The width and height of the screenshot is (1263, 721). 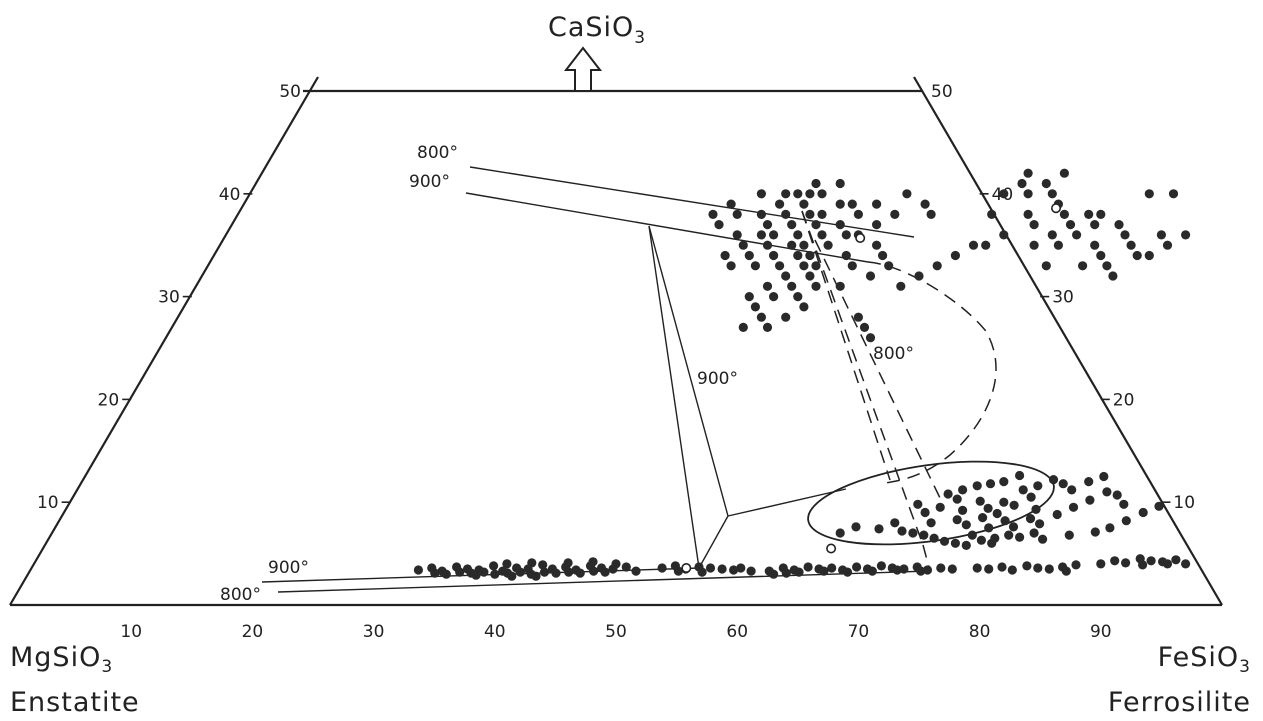 What do you see at coordinates (374, 632) in the screenshot?
I see `bottom-tick-label: 30` at bounding box center [374, 632].